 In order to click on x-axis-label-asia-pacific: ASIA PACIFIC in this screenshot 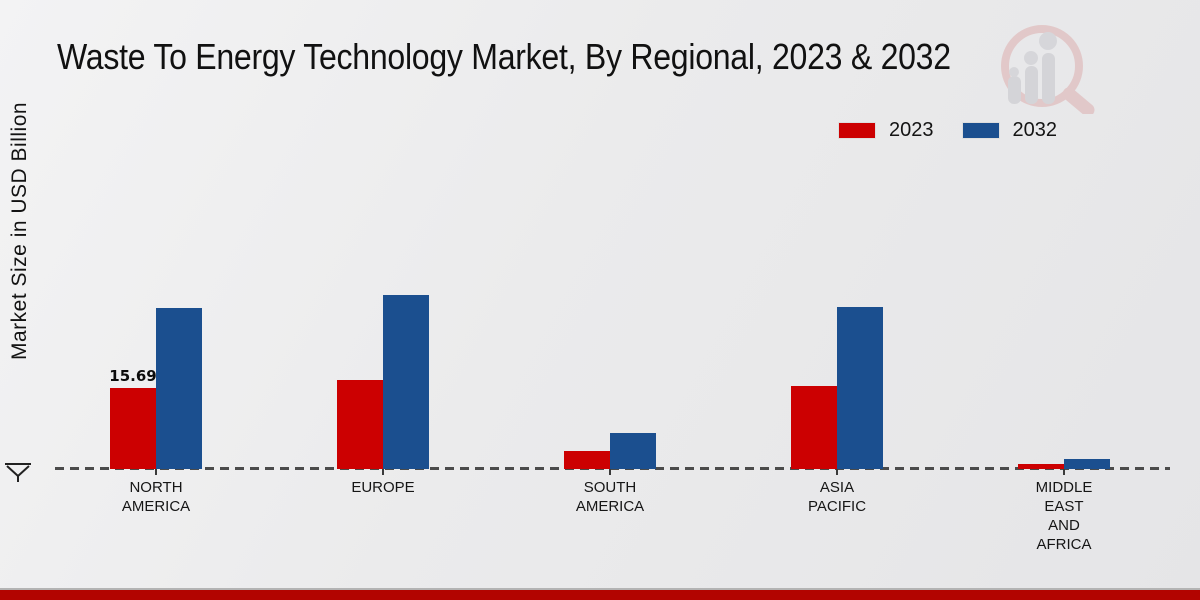, I will do `click(837, 497)`.